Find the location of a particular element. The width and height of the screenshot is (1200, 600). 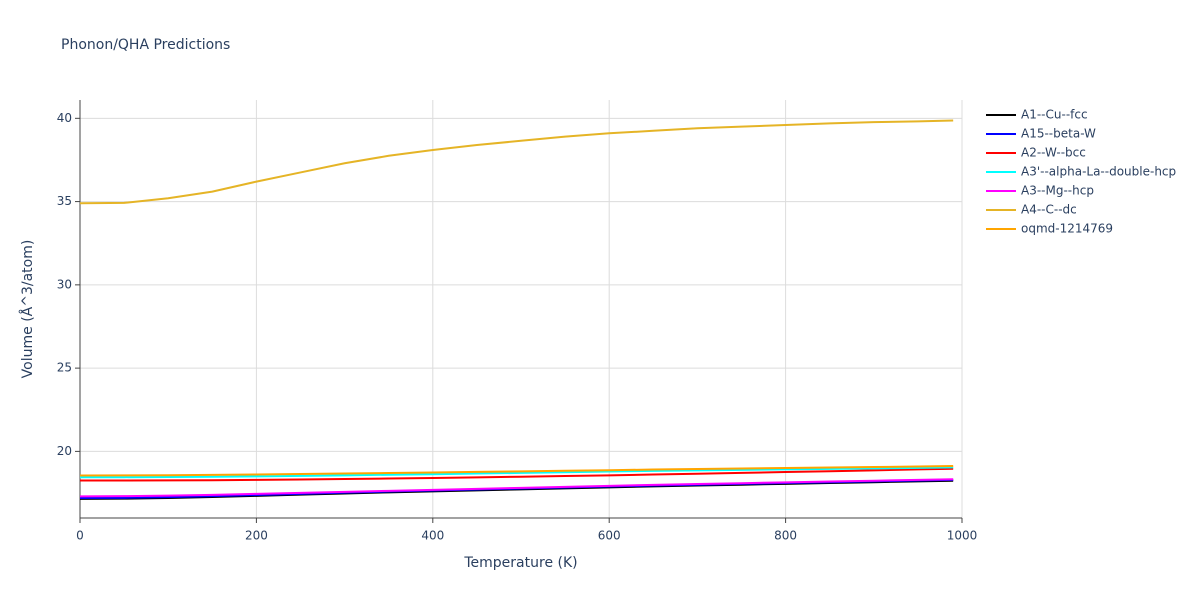

y-tick-label: 35 is located at coordinates (64, 201).